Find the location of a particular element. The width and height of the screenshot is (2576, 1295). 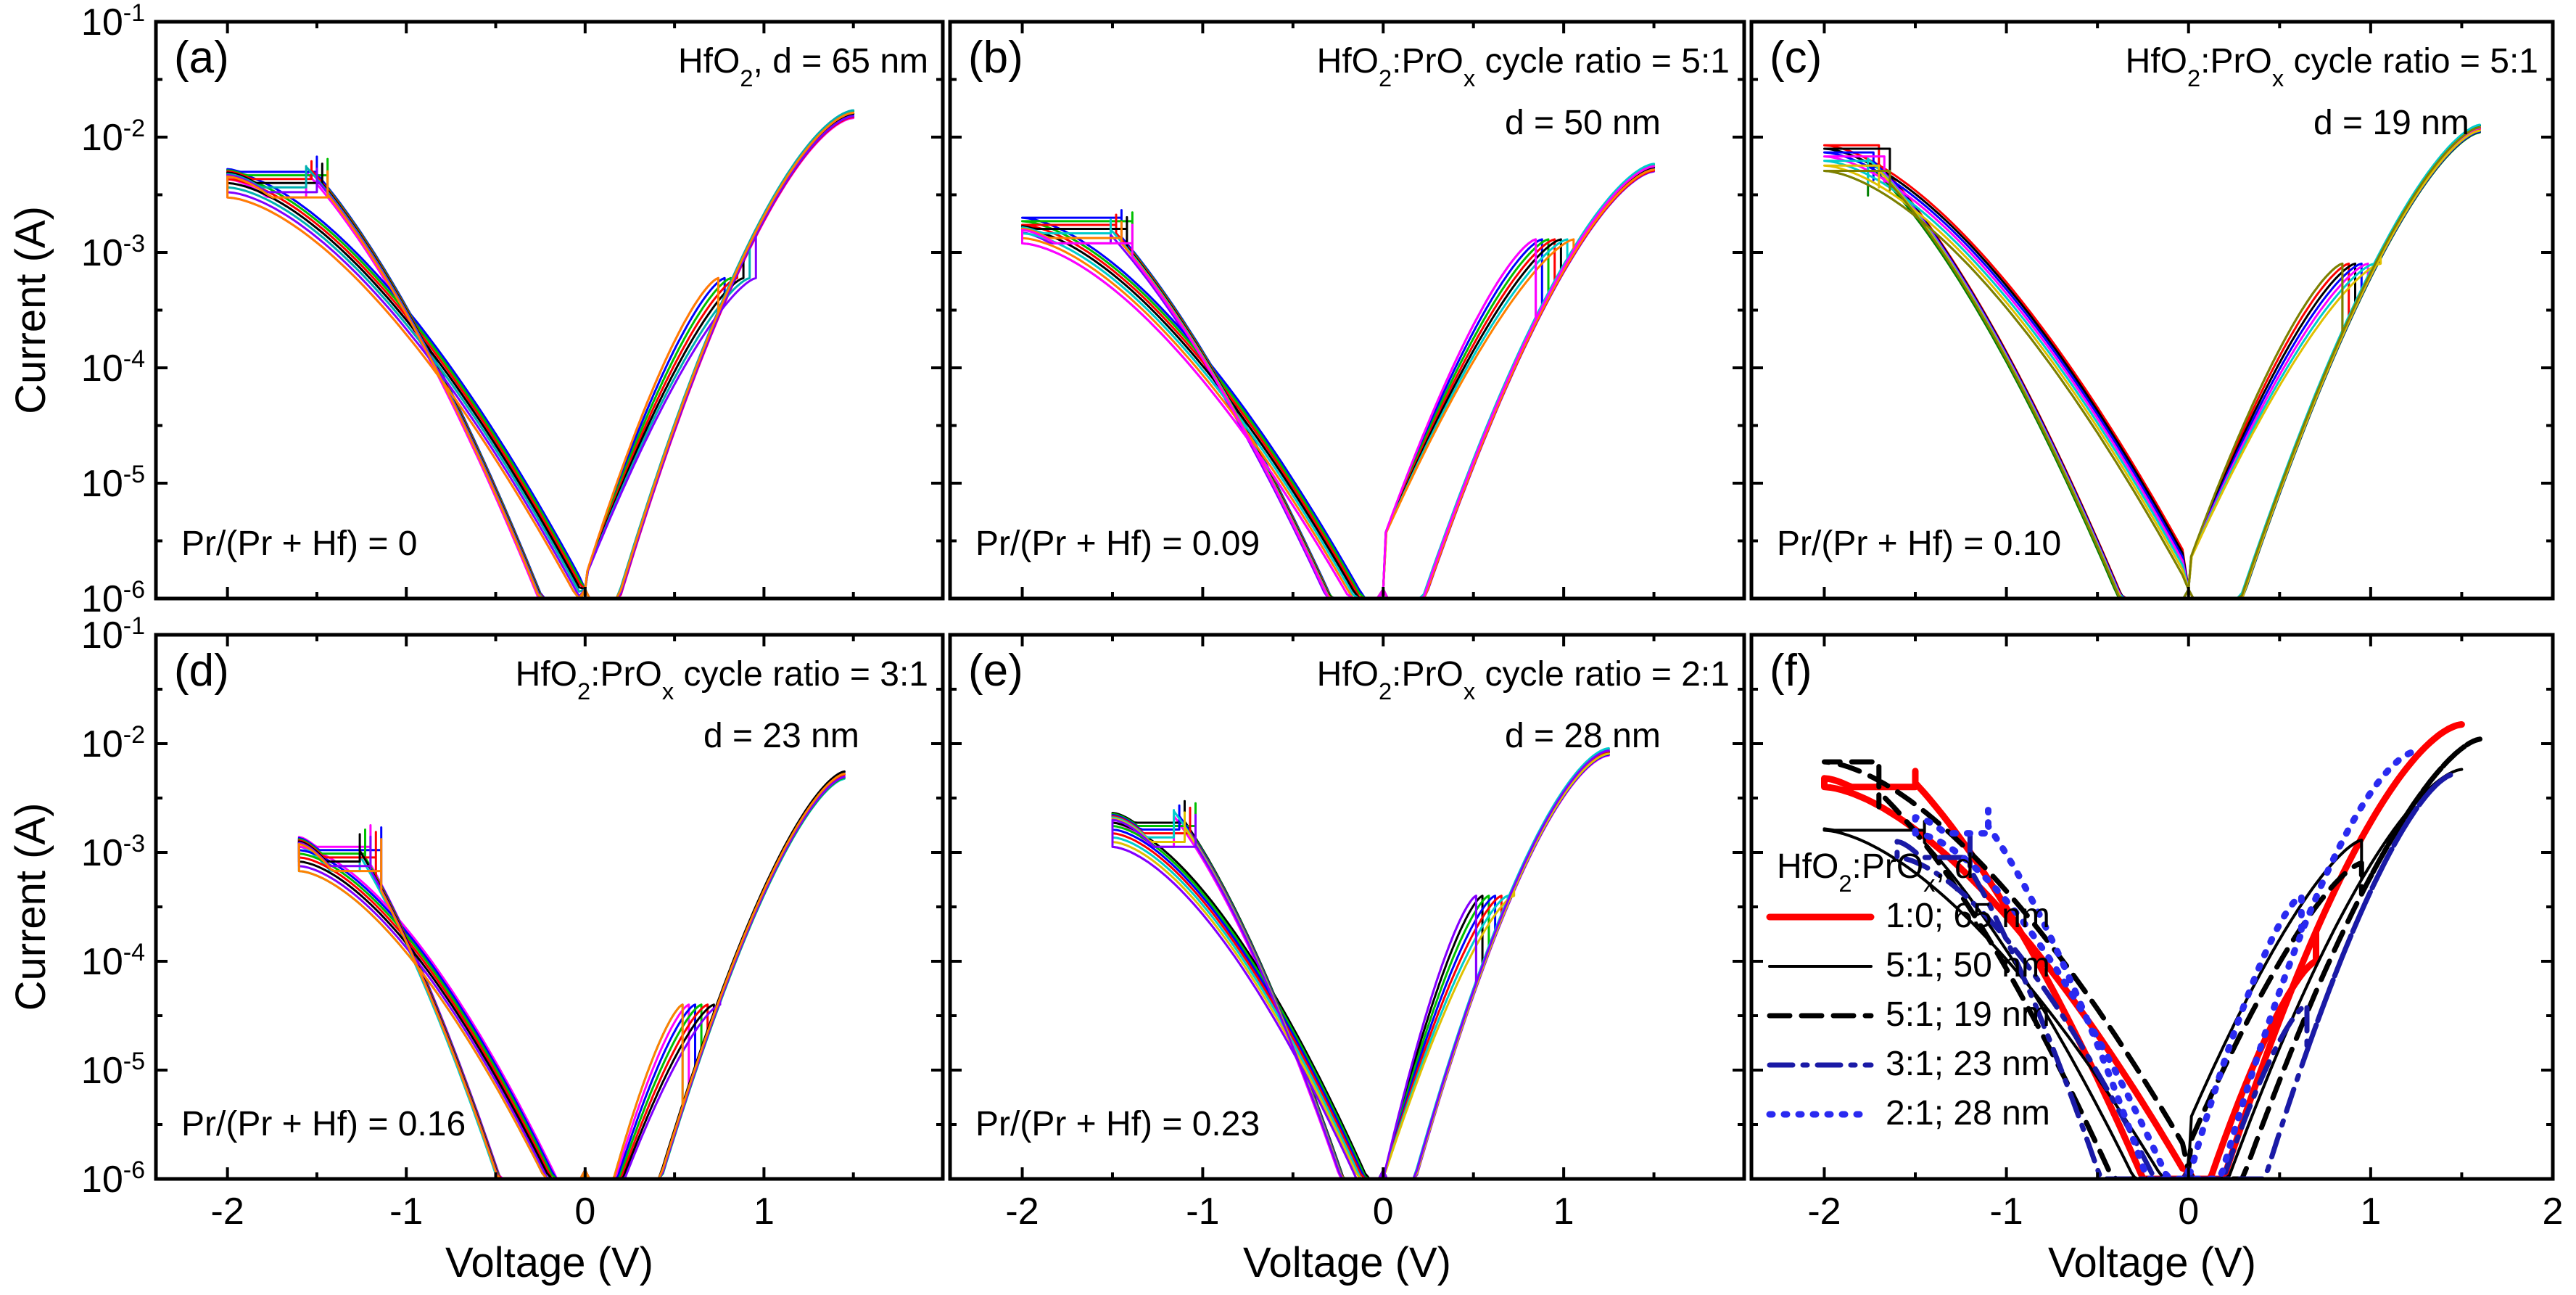

composition-label: Pr/(Pr + Hf) = 0.16 is located at coordinates (323, 1124).